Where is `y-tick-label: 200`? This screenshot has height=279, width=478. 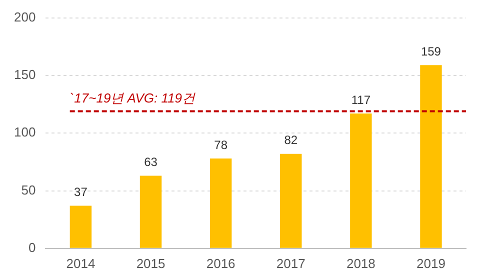 y-tick-label: 200 is located at coordinates (25, 16).